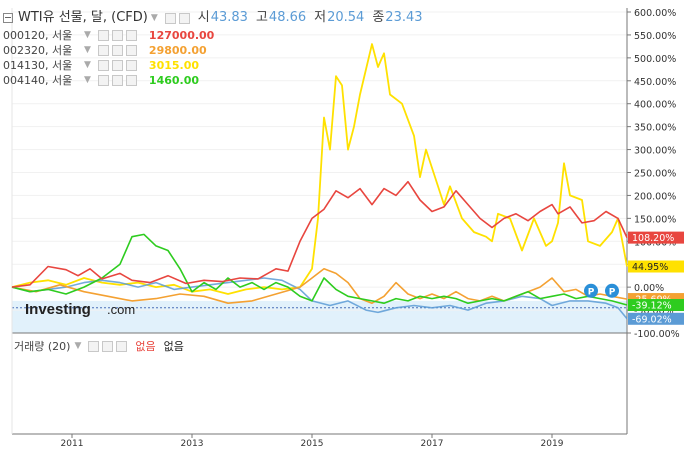 This screenshot has height=456, width=697. What do you see at coordinates (312, 444) in the screenshot?
I see `x-tick-label: 2015` at bounding box center [312, 444].